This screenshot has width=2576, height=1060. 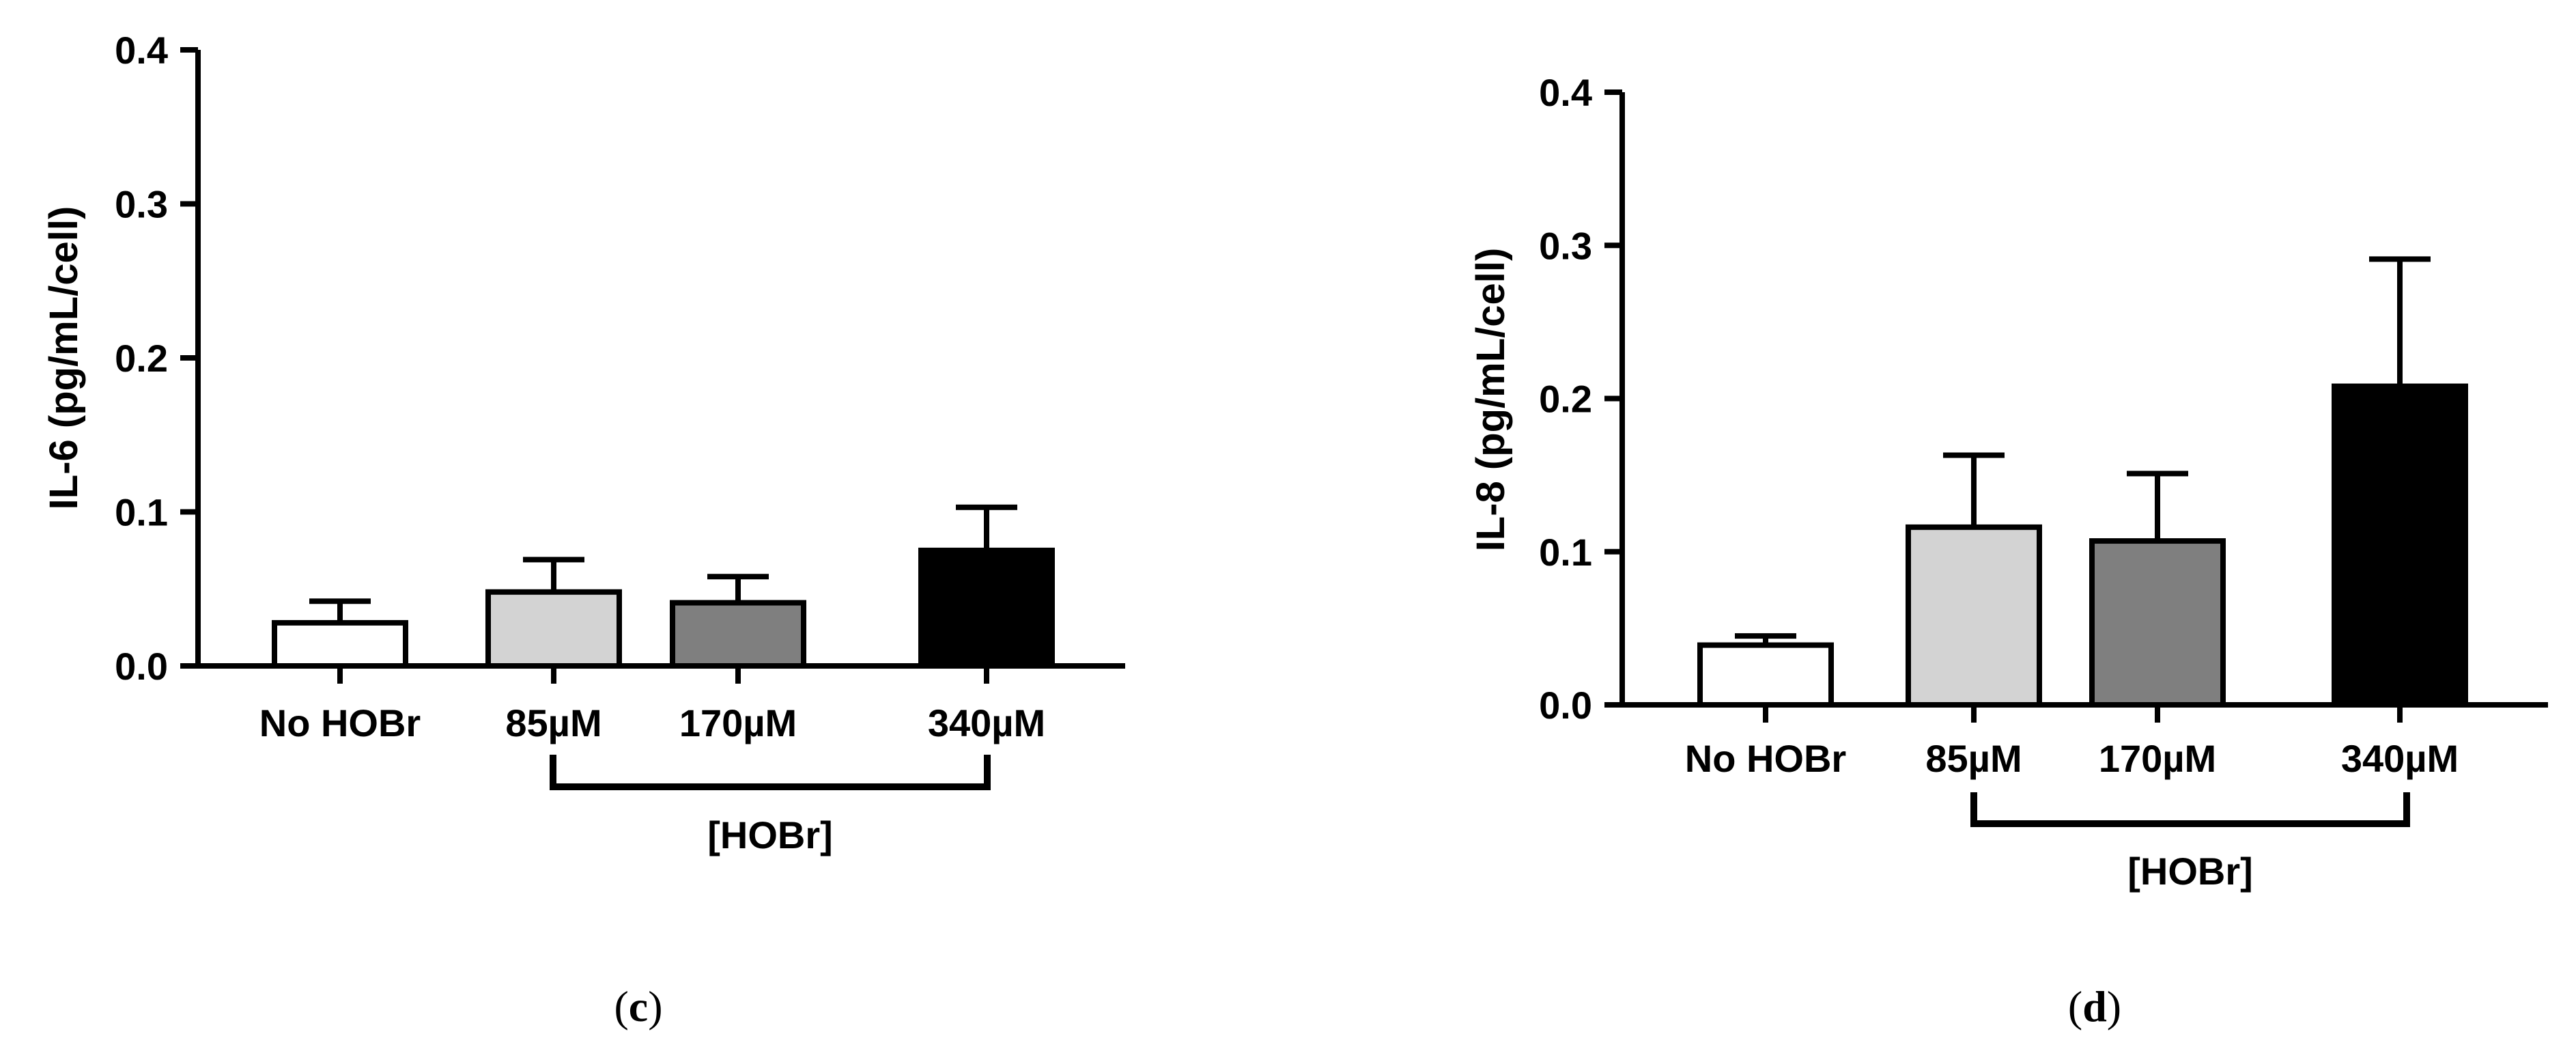 What do you see at coordinates (1491, 400) in the screenshot?
I see `y-axis-label: IL-8 (pg/mL/cell)` at bounding box center [1491, 400].